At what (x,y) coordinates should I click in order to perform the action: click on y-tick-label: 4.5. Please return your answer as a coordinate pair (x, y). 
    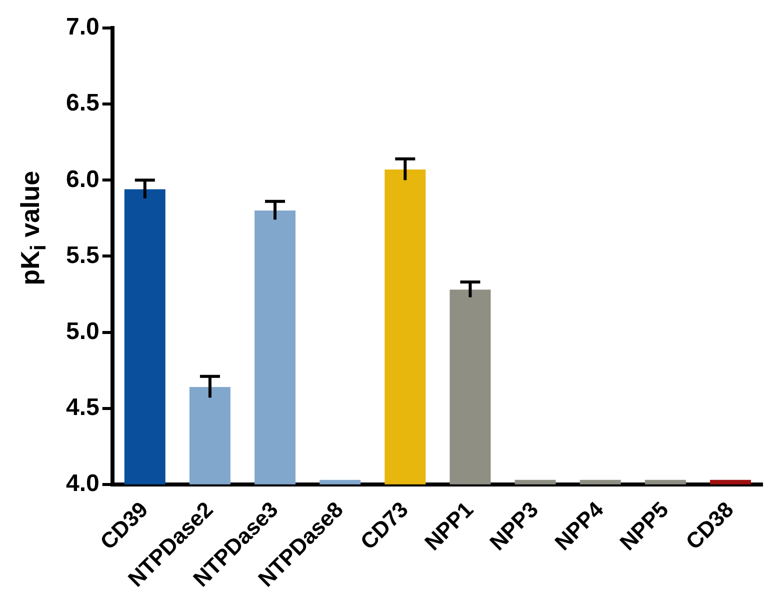
    Looking at the image, I should click on (83, 407).